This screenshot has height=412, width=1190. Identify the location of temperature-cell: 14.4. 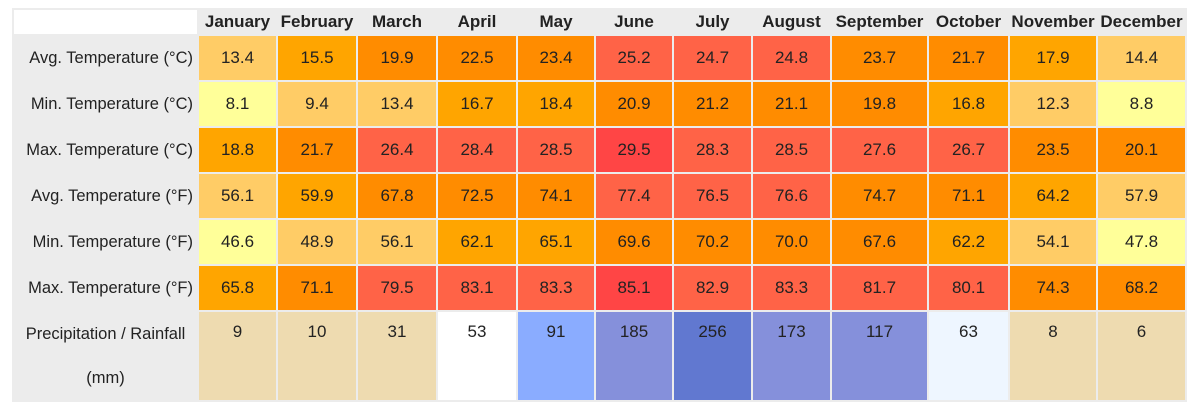
(1141, 58).